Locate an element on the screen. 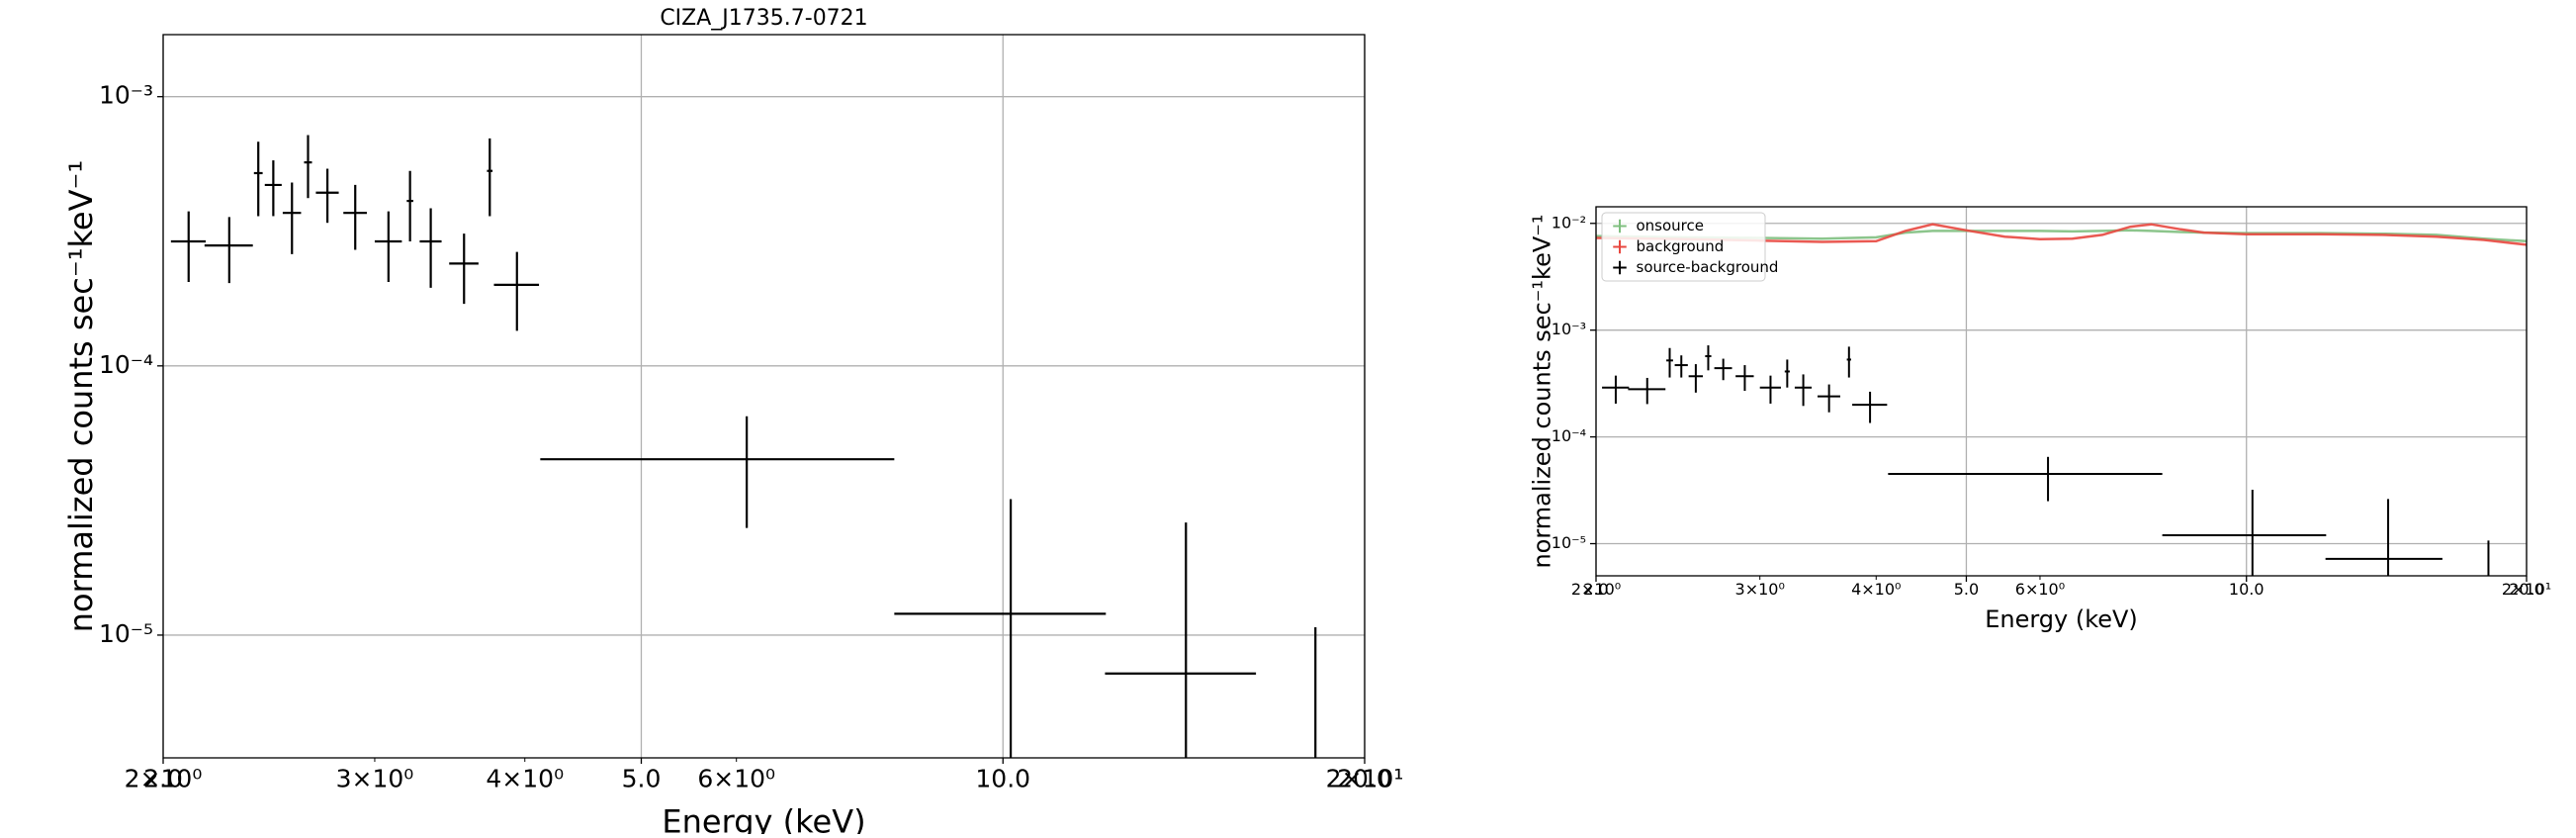  legend-box is located at coordinates (1683, 247).